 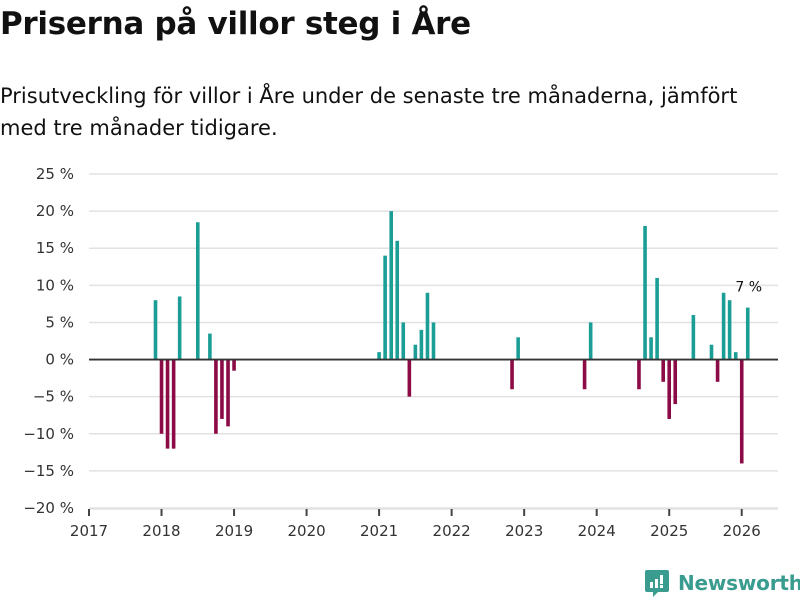 I want to click on x-tick-label: 2026, so click(x=742, y=531).